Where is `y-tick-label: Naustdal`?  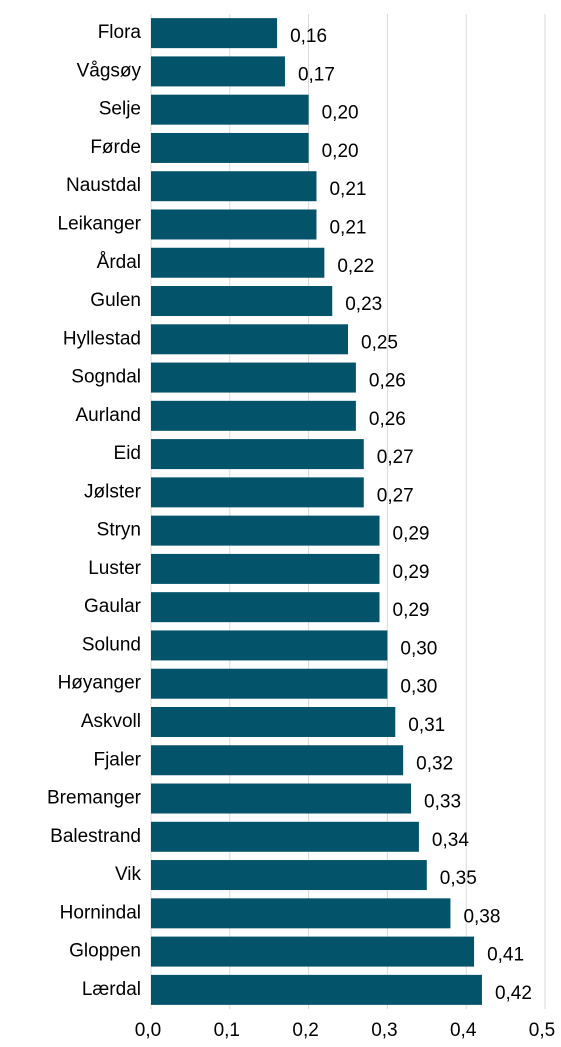
y-tick-label: Naustdal is located at coordinates (103, 185).